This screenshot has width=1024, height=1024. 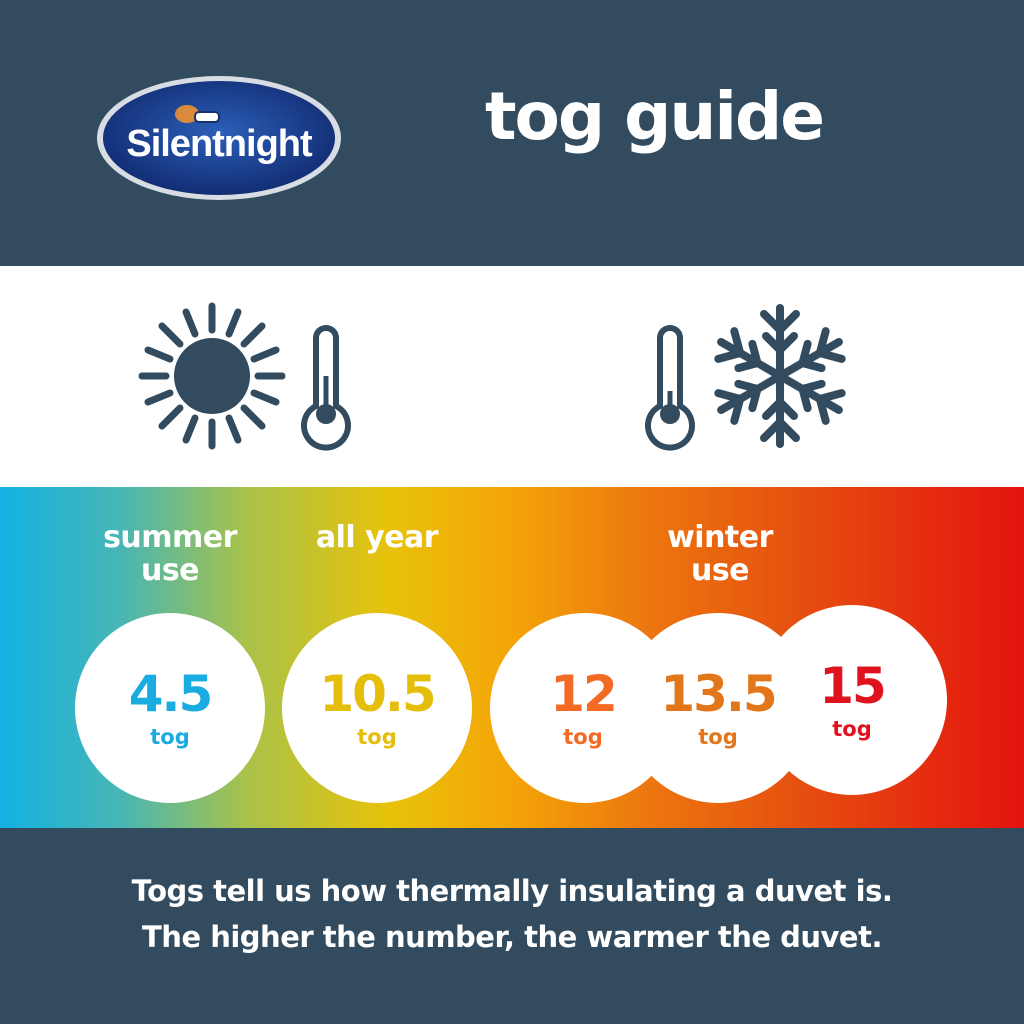 What do you see at coordinates (377, 537) in the screenshot?
I see `all-year-label: all year` at bounding box center [377, 537].